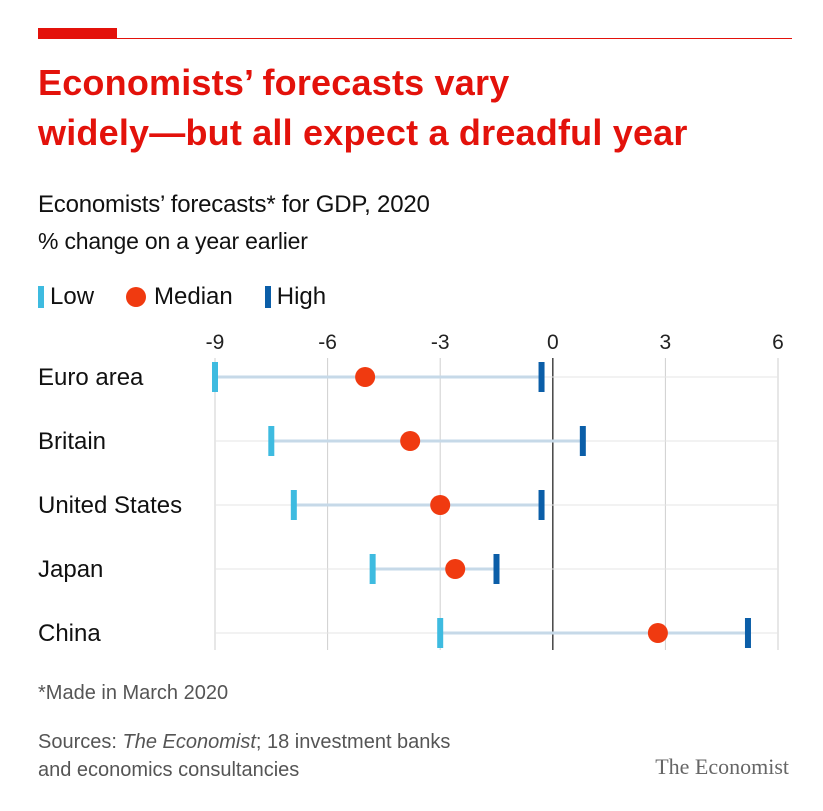 This screenshot has width=823, height=811. Describe the element at coordinates (666, 342) in the screenshot. I see `x-tick-label: 3` at that location.